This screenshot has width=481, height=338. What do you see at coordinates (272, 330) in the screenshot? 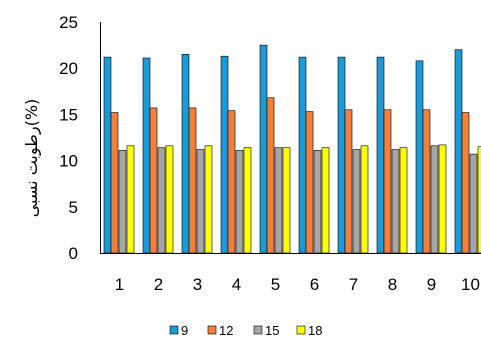
I see `legend-label-15: 15` at bounding box center [272, 330].